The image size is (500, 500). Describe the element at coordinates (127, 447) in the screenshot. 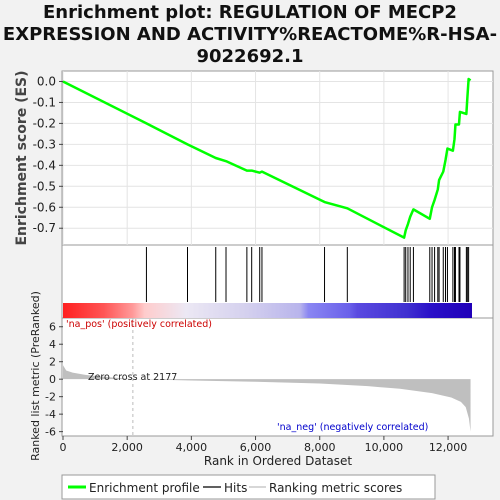

I see `x-tick-label: 2,000` at that location.